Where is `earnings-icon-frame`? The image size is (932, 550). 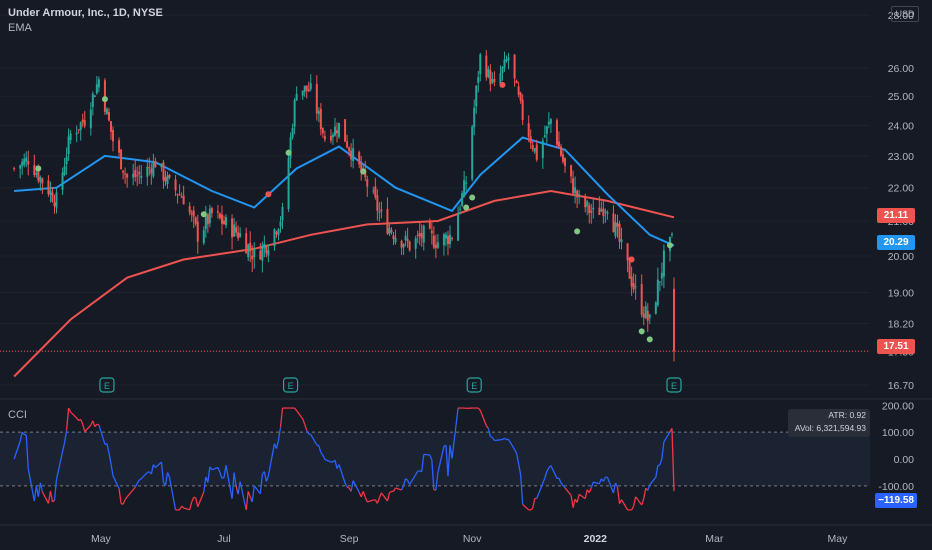
earnings-icon-frame is located at coordinates (674, 385).